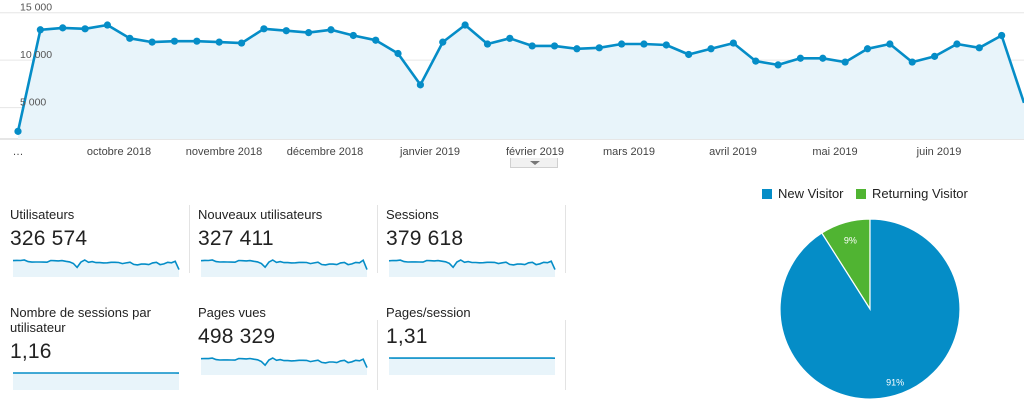 This screenshot has width=1024, height=412. Describe the element at coordinates (98, 320) in the screenshot. I see `metric-label: Nombre de sessions par utilisateur` at that location.